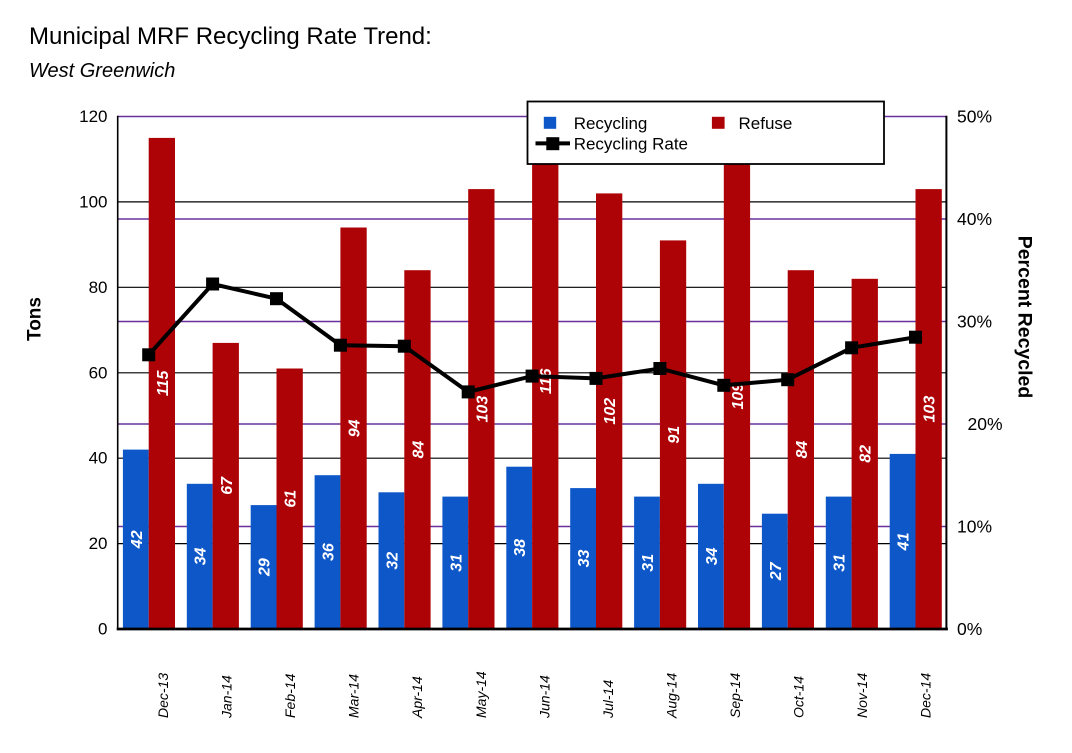  I want to click on svg-text: 80, so click(98, 287).